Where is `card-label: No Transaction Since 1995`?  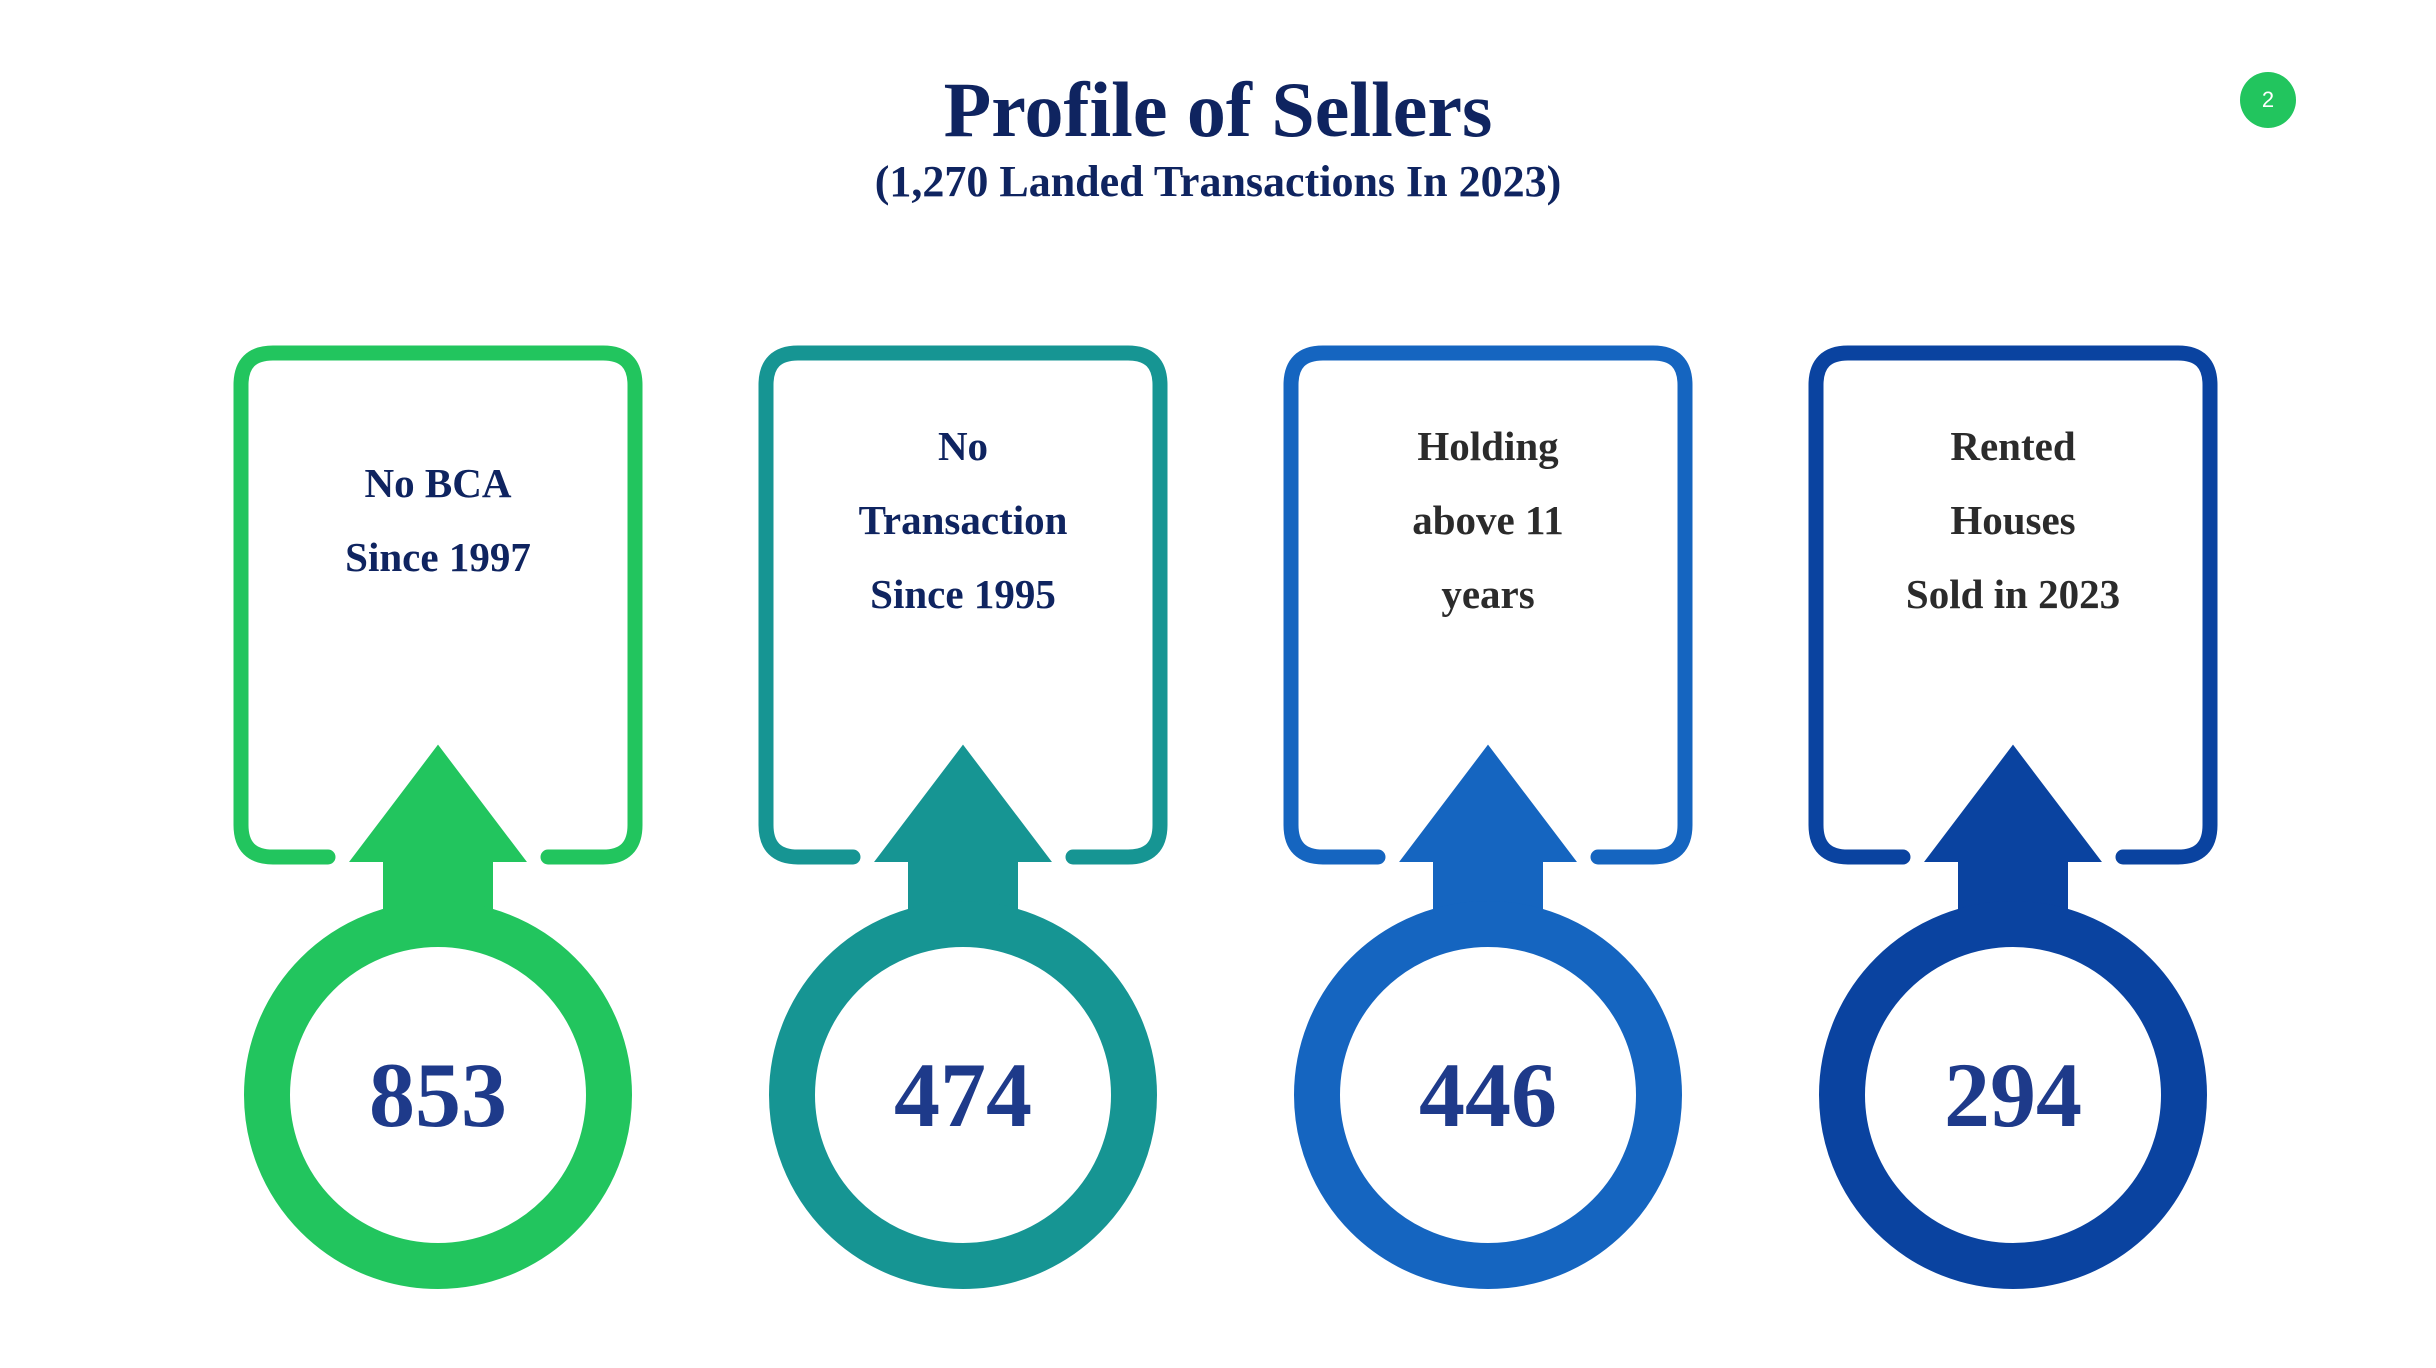 card-label: No Transaction Since 1995 is located at coordinates (963, 520).